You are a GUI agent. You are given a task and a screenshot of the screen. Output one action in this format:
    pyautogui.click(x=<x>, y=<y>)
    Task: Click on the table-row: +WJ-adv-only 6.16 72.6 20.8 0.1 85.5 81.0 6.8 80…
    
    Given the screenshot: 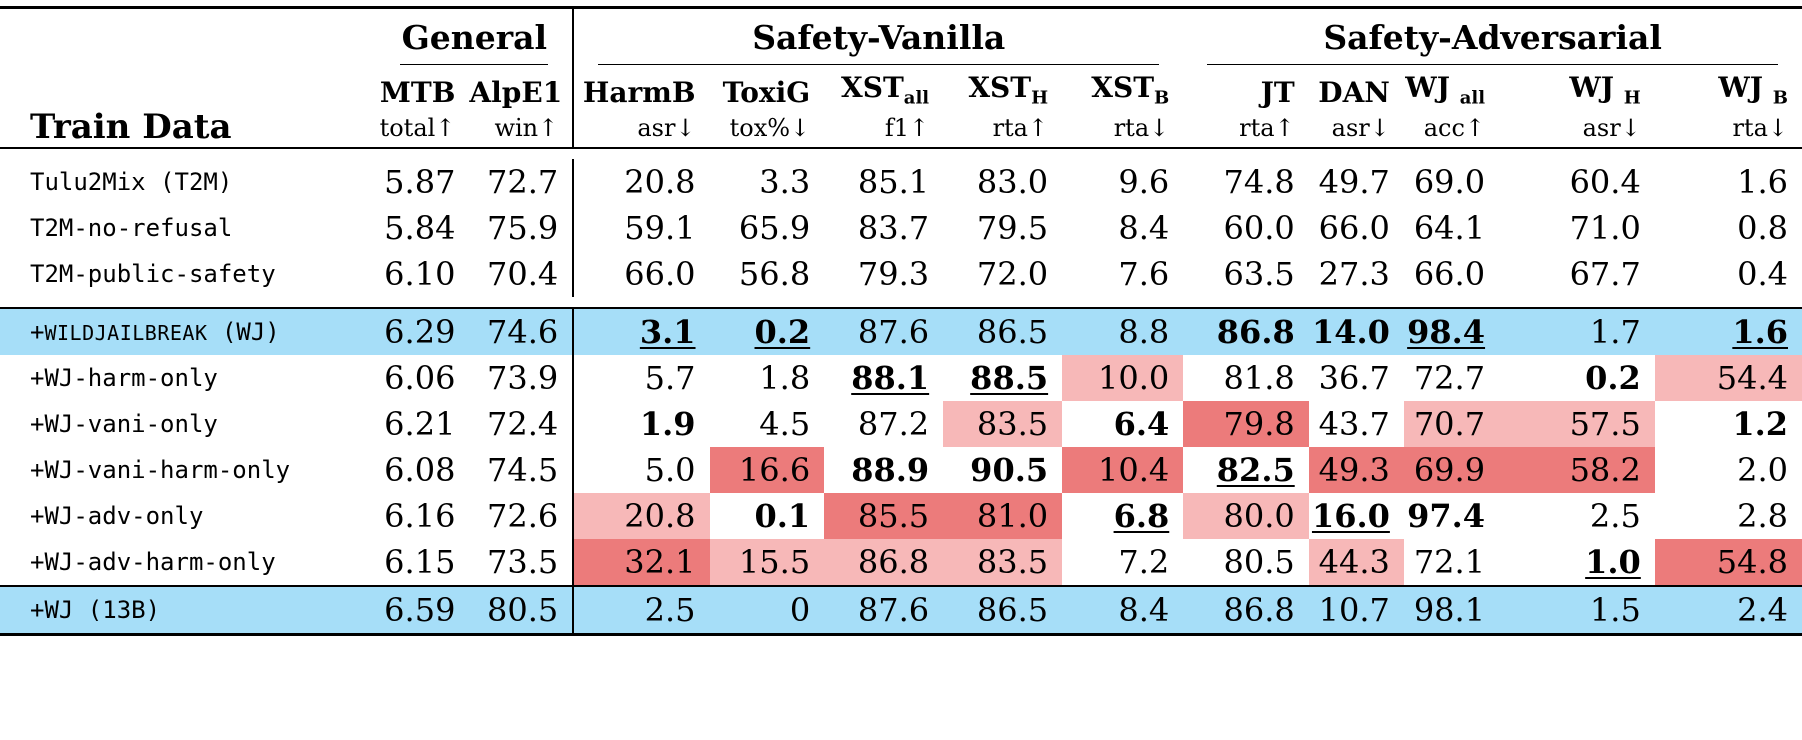 What is the action you would take?
    pyautogui.click(x=901, y=516)
    